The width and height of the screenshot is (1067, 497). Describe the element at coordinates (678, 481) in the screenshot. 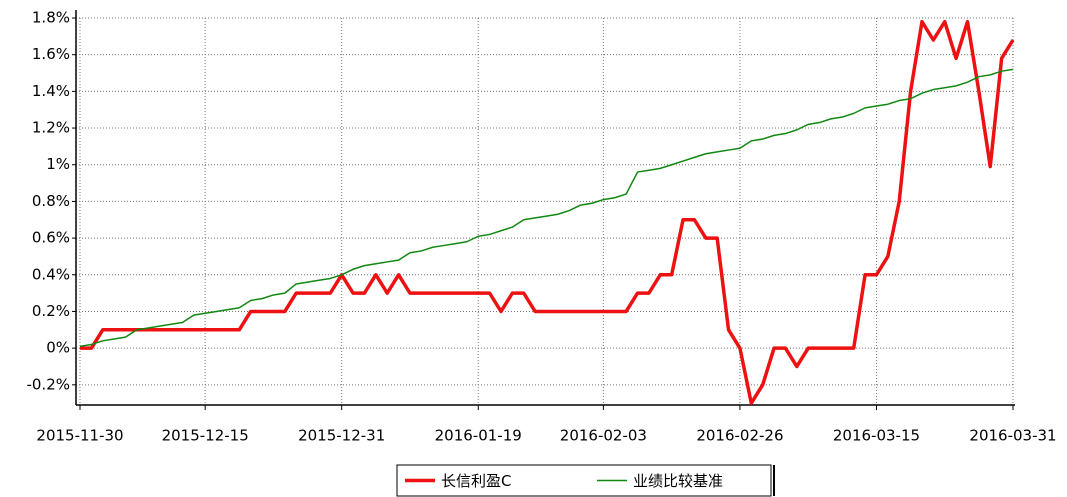

I see `legend-label: 业绩比较基准` at that location.